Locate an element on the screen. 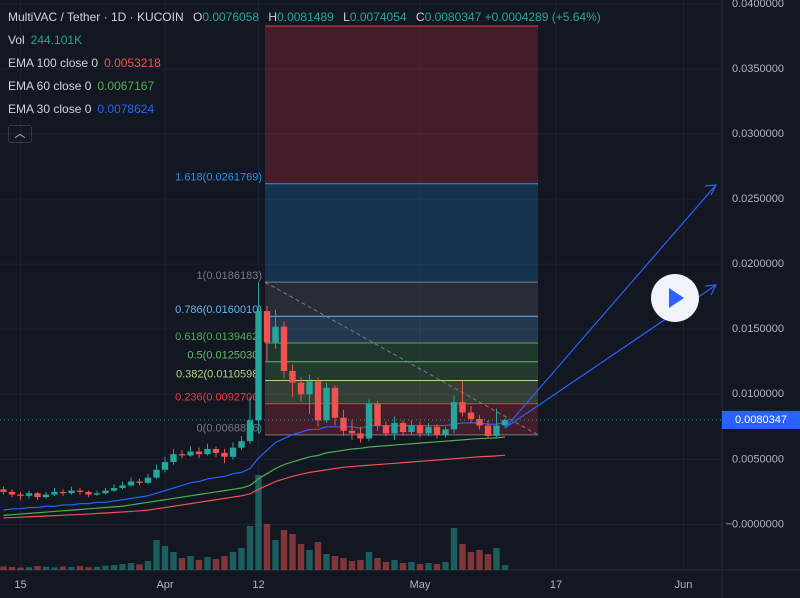 The image size is (800, 598). projection-line is located at coordinates (610, 306).